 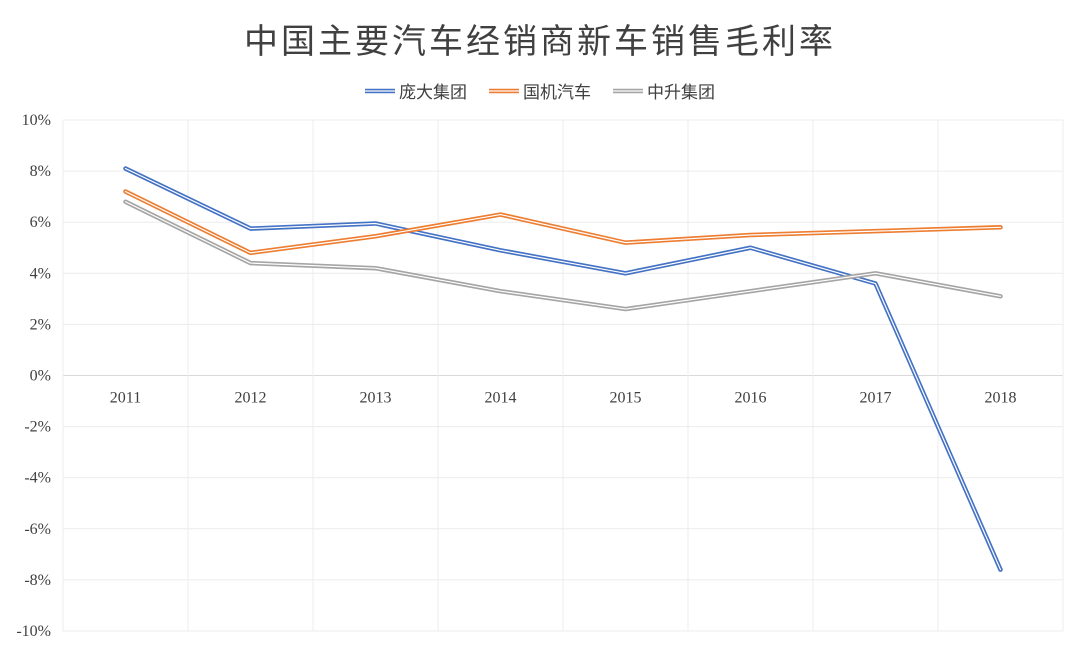 I want to click on legend-item-zhongsheng: 中升集团, so click(x=664, y=90).